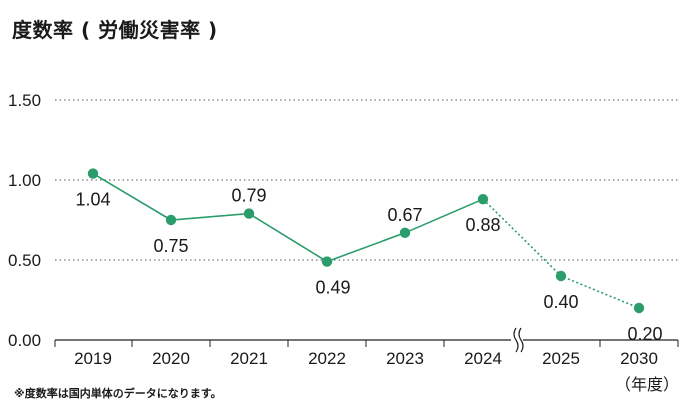 The width and height of the screenshot is (690, 415). I want to click on x-tick-label: 2030, so click(639, 358).